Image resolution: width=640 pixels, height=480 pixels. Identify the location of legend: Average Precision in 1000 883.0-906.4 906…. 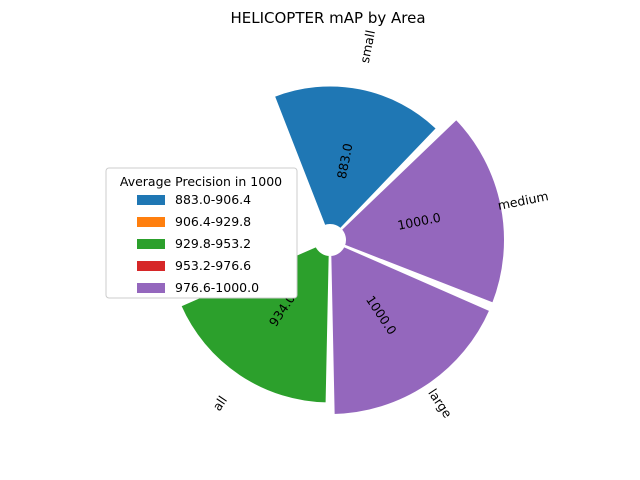
(201, 233).